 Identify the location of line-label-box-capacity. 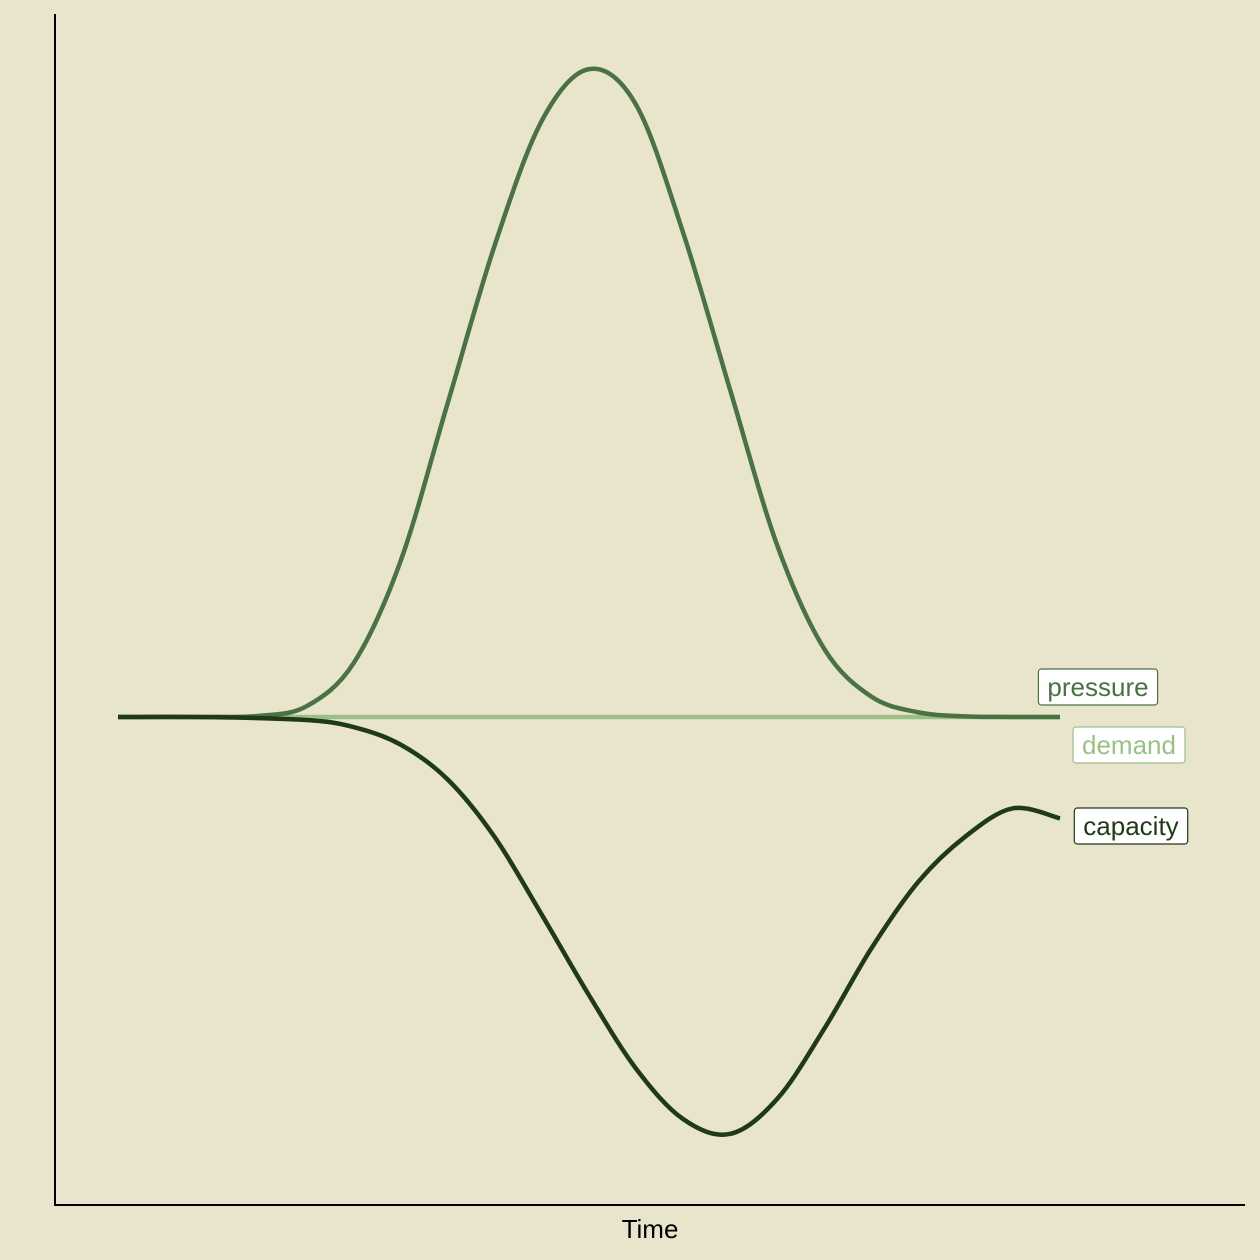
(1131, 826).